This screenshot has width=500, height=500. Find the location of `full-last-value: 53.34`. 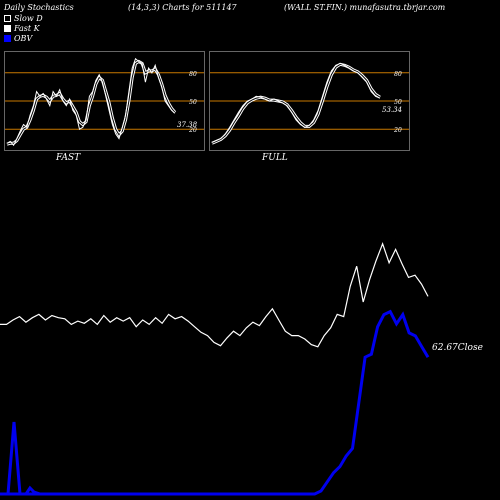

full-last-value: 53.34 is located at coordinates (392, 110).